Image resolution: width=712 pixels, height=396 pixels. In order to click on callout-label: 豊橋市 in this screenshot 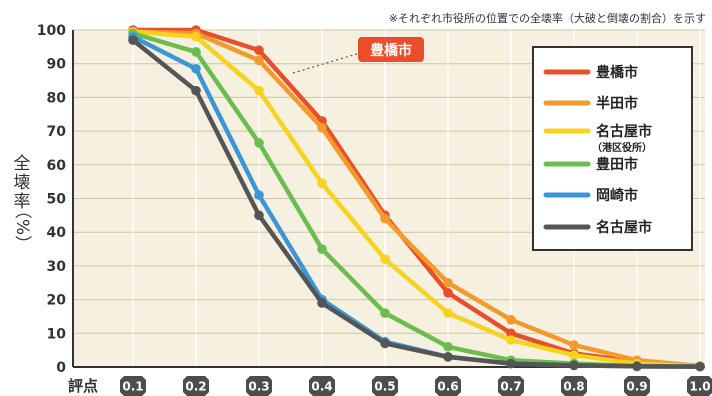, I will do `click(391, 50)`.